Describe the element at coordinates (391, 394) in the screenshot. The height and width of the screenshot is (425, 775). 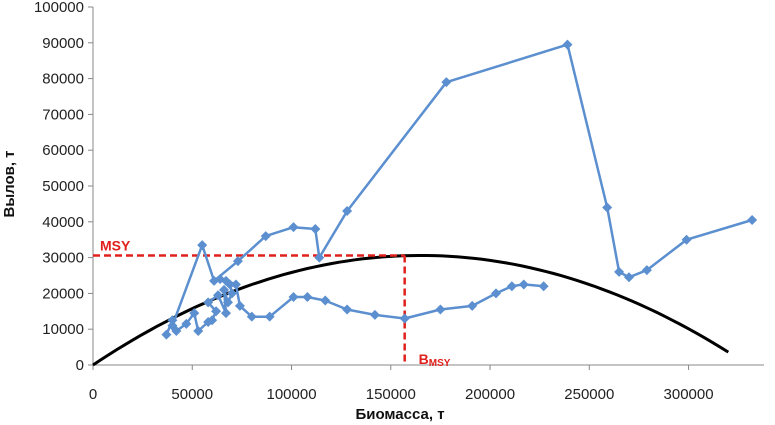
I see `x-tick-label: 150000` at that location.